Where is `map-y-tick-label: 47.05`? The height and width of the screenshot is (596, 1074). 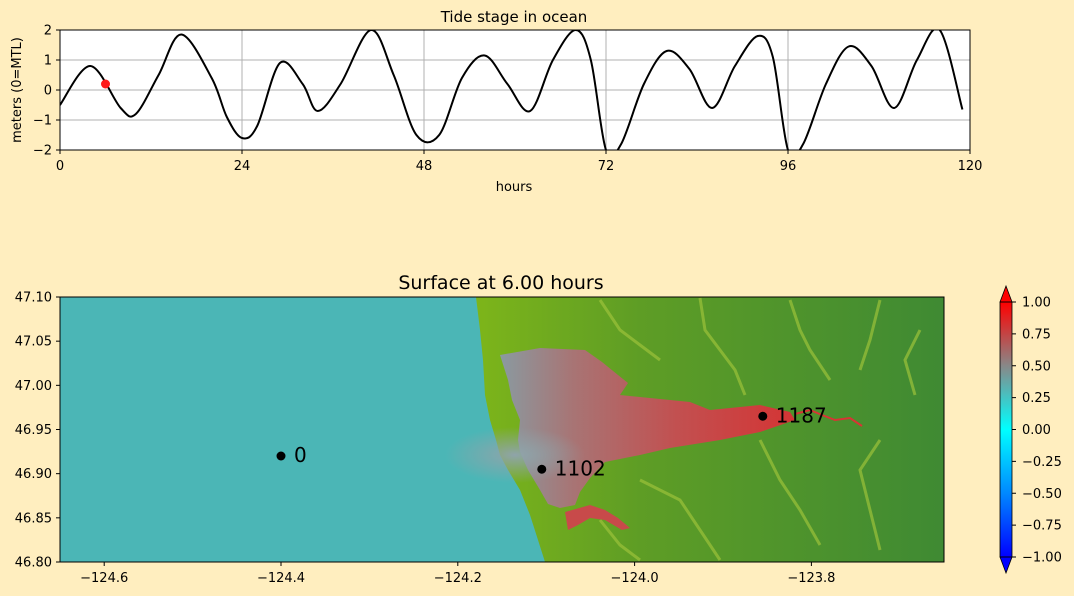
map-y-tick-label: 47.05 is located at coordinates (33, 342).